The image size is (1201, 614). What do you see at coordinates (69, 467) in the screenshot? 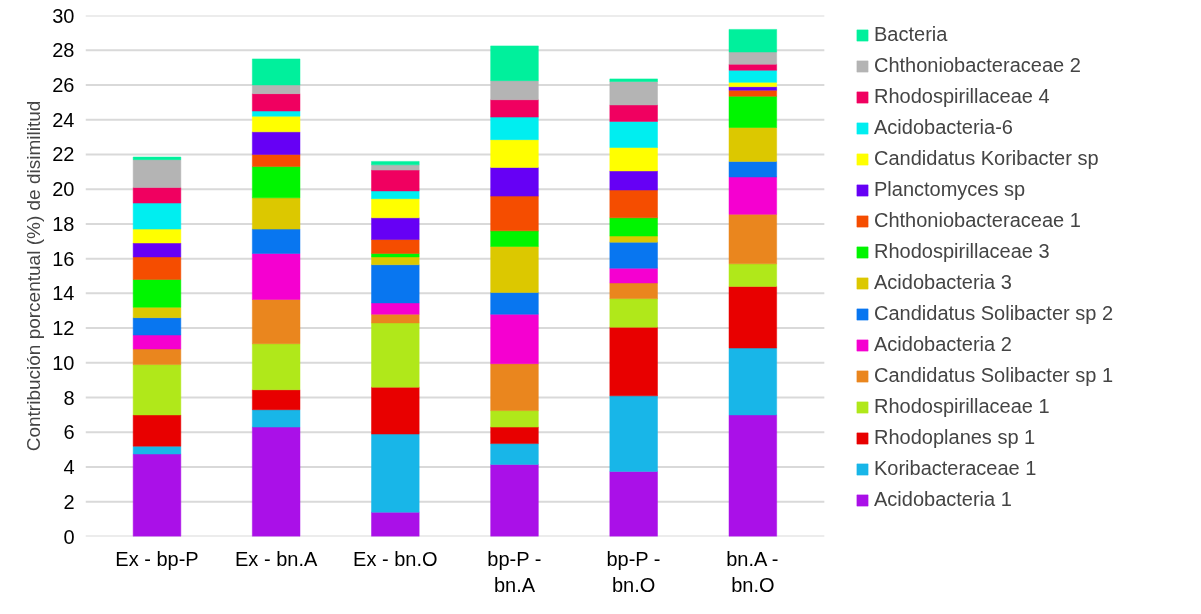
I see `y-tick-label: 4` at bounding box center [69, 467].